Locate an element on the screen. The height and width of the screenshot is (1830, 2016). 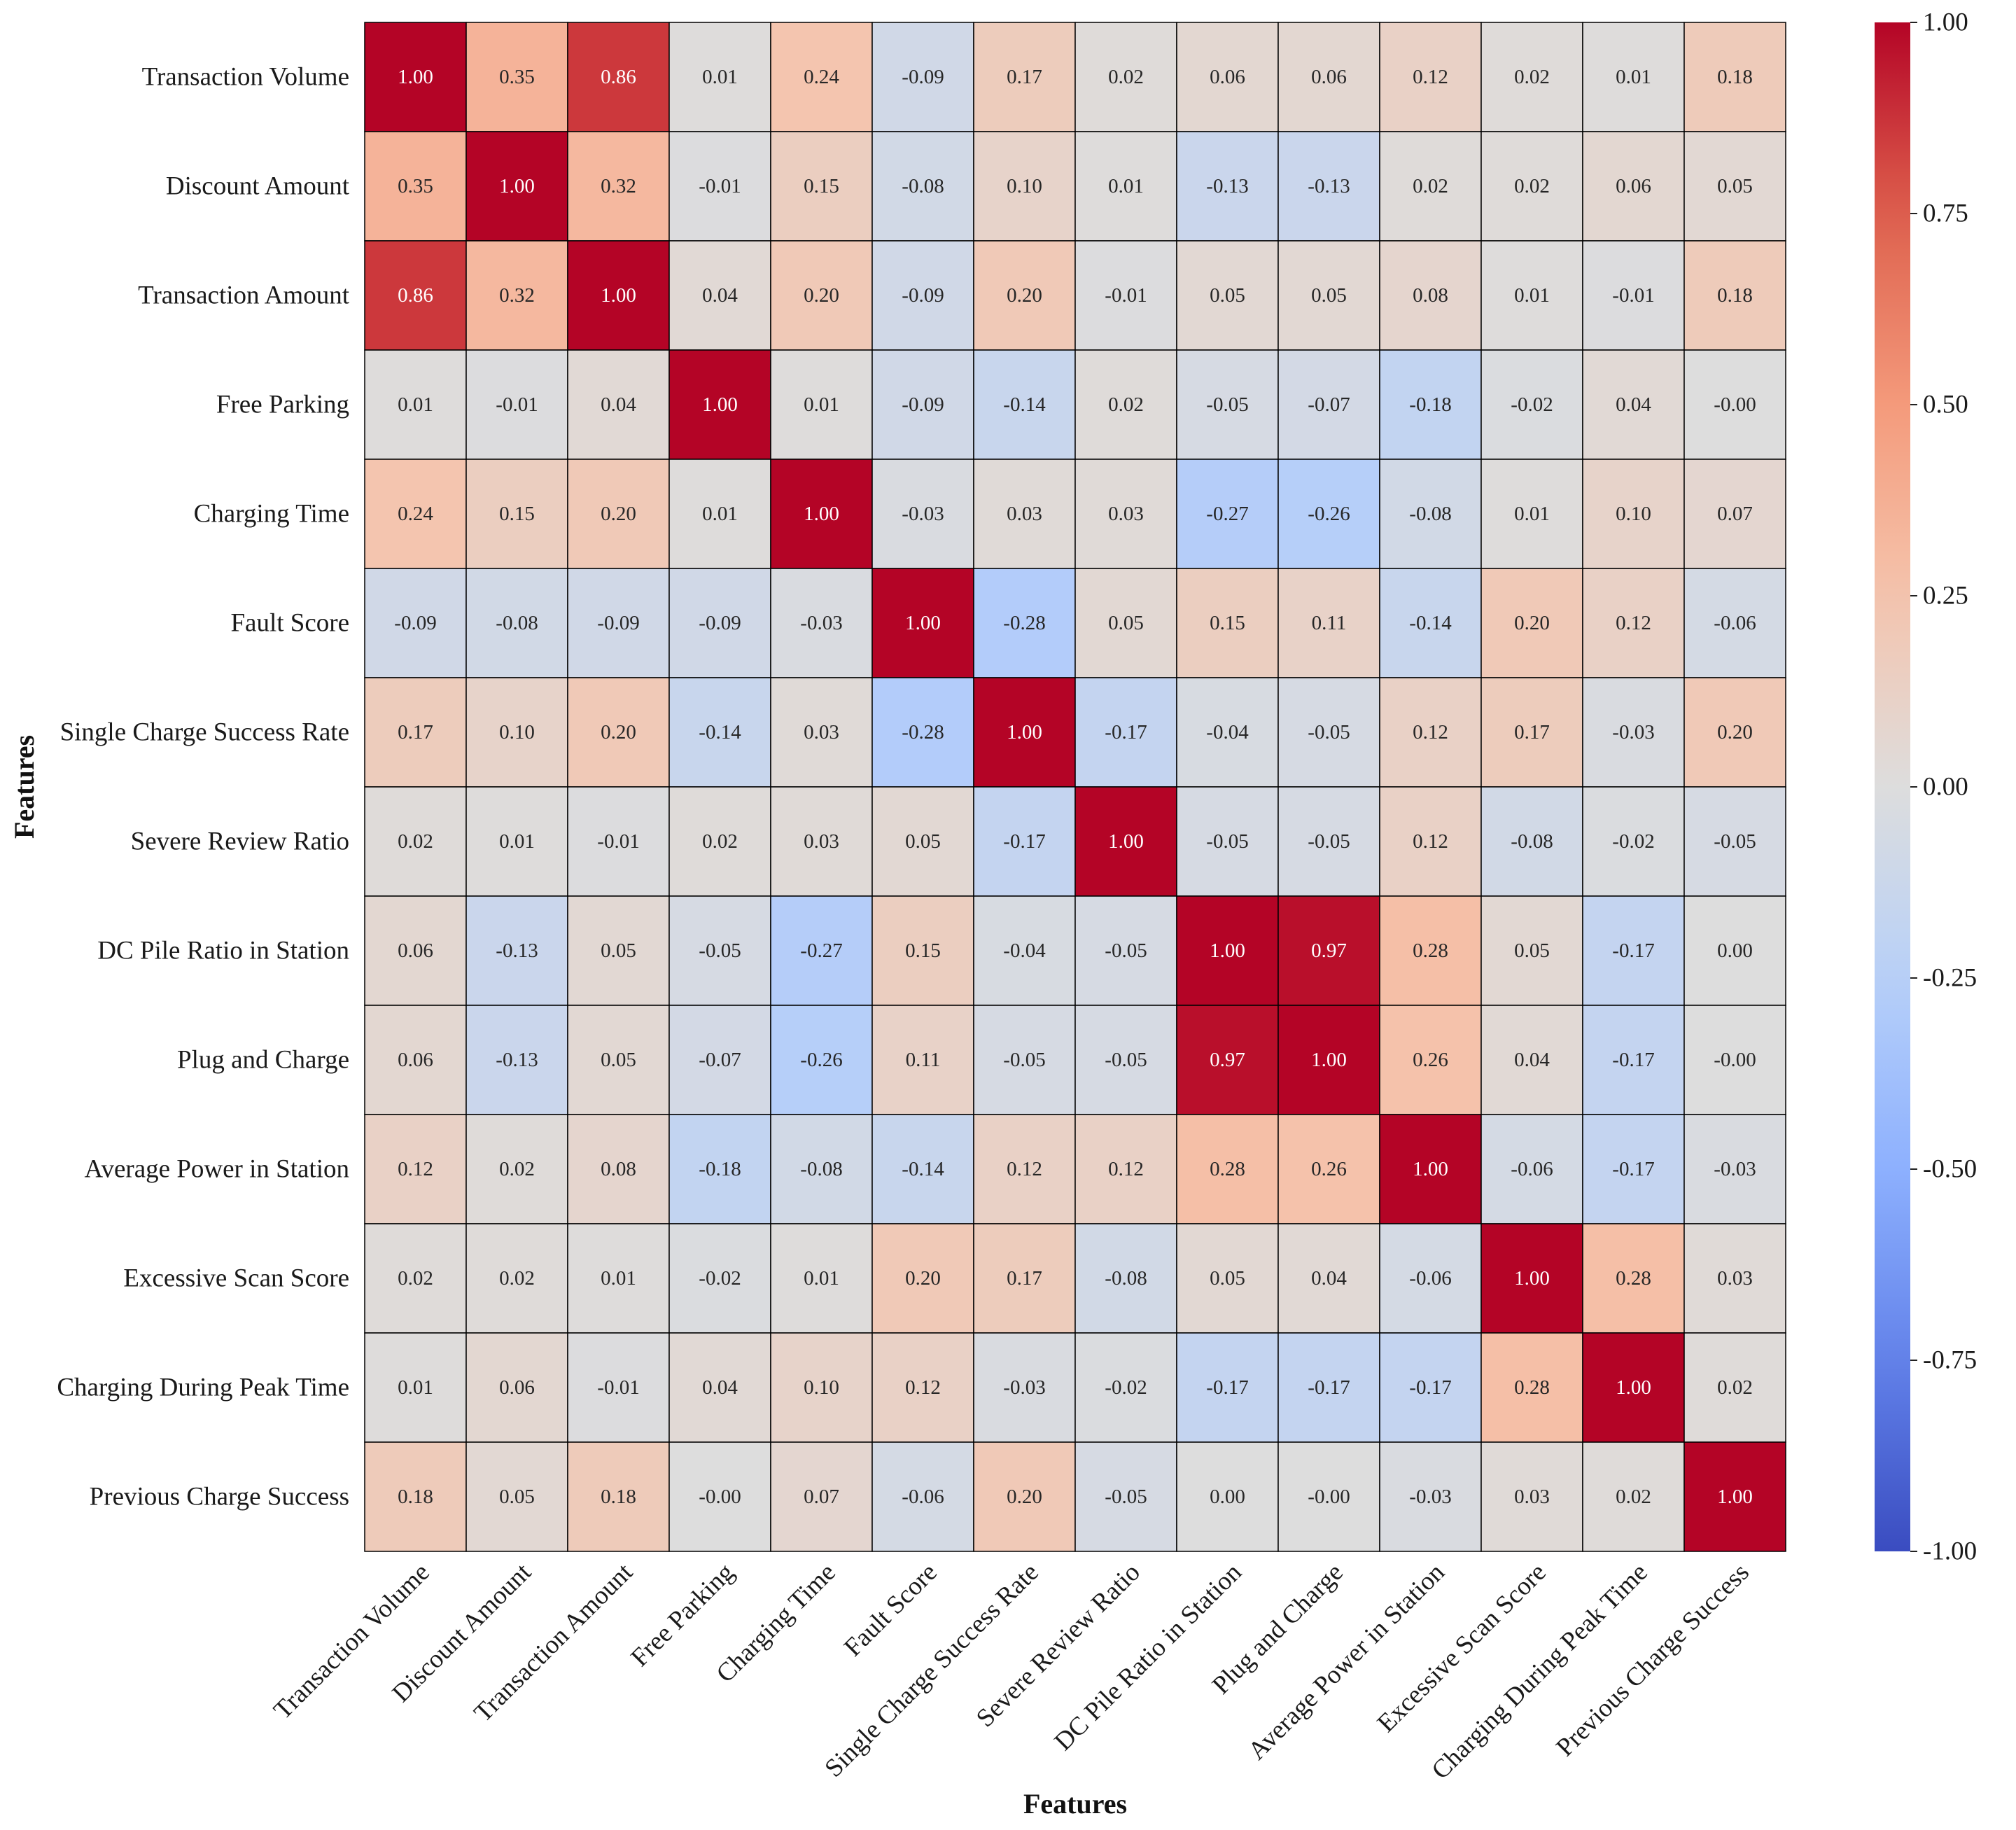
row-tick-label: Average Power in Station is located at coordinates (217, 1169).